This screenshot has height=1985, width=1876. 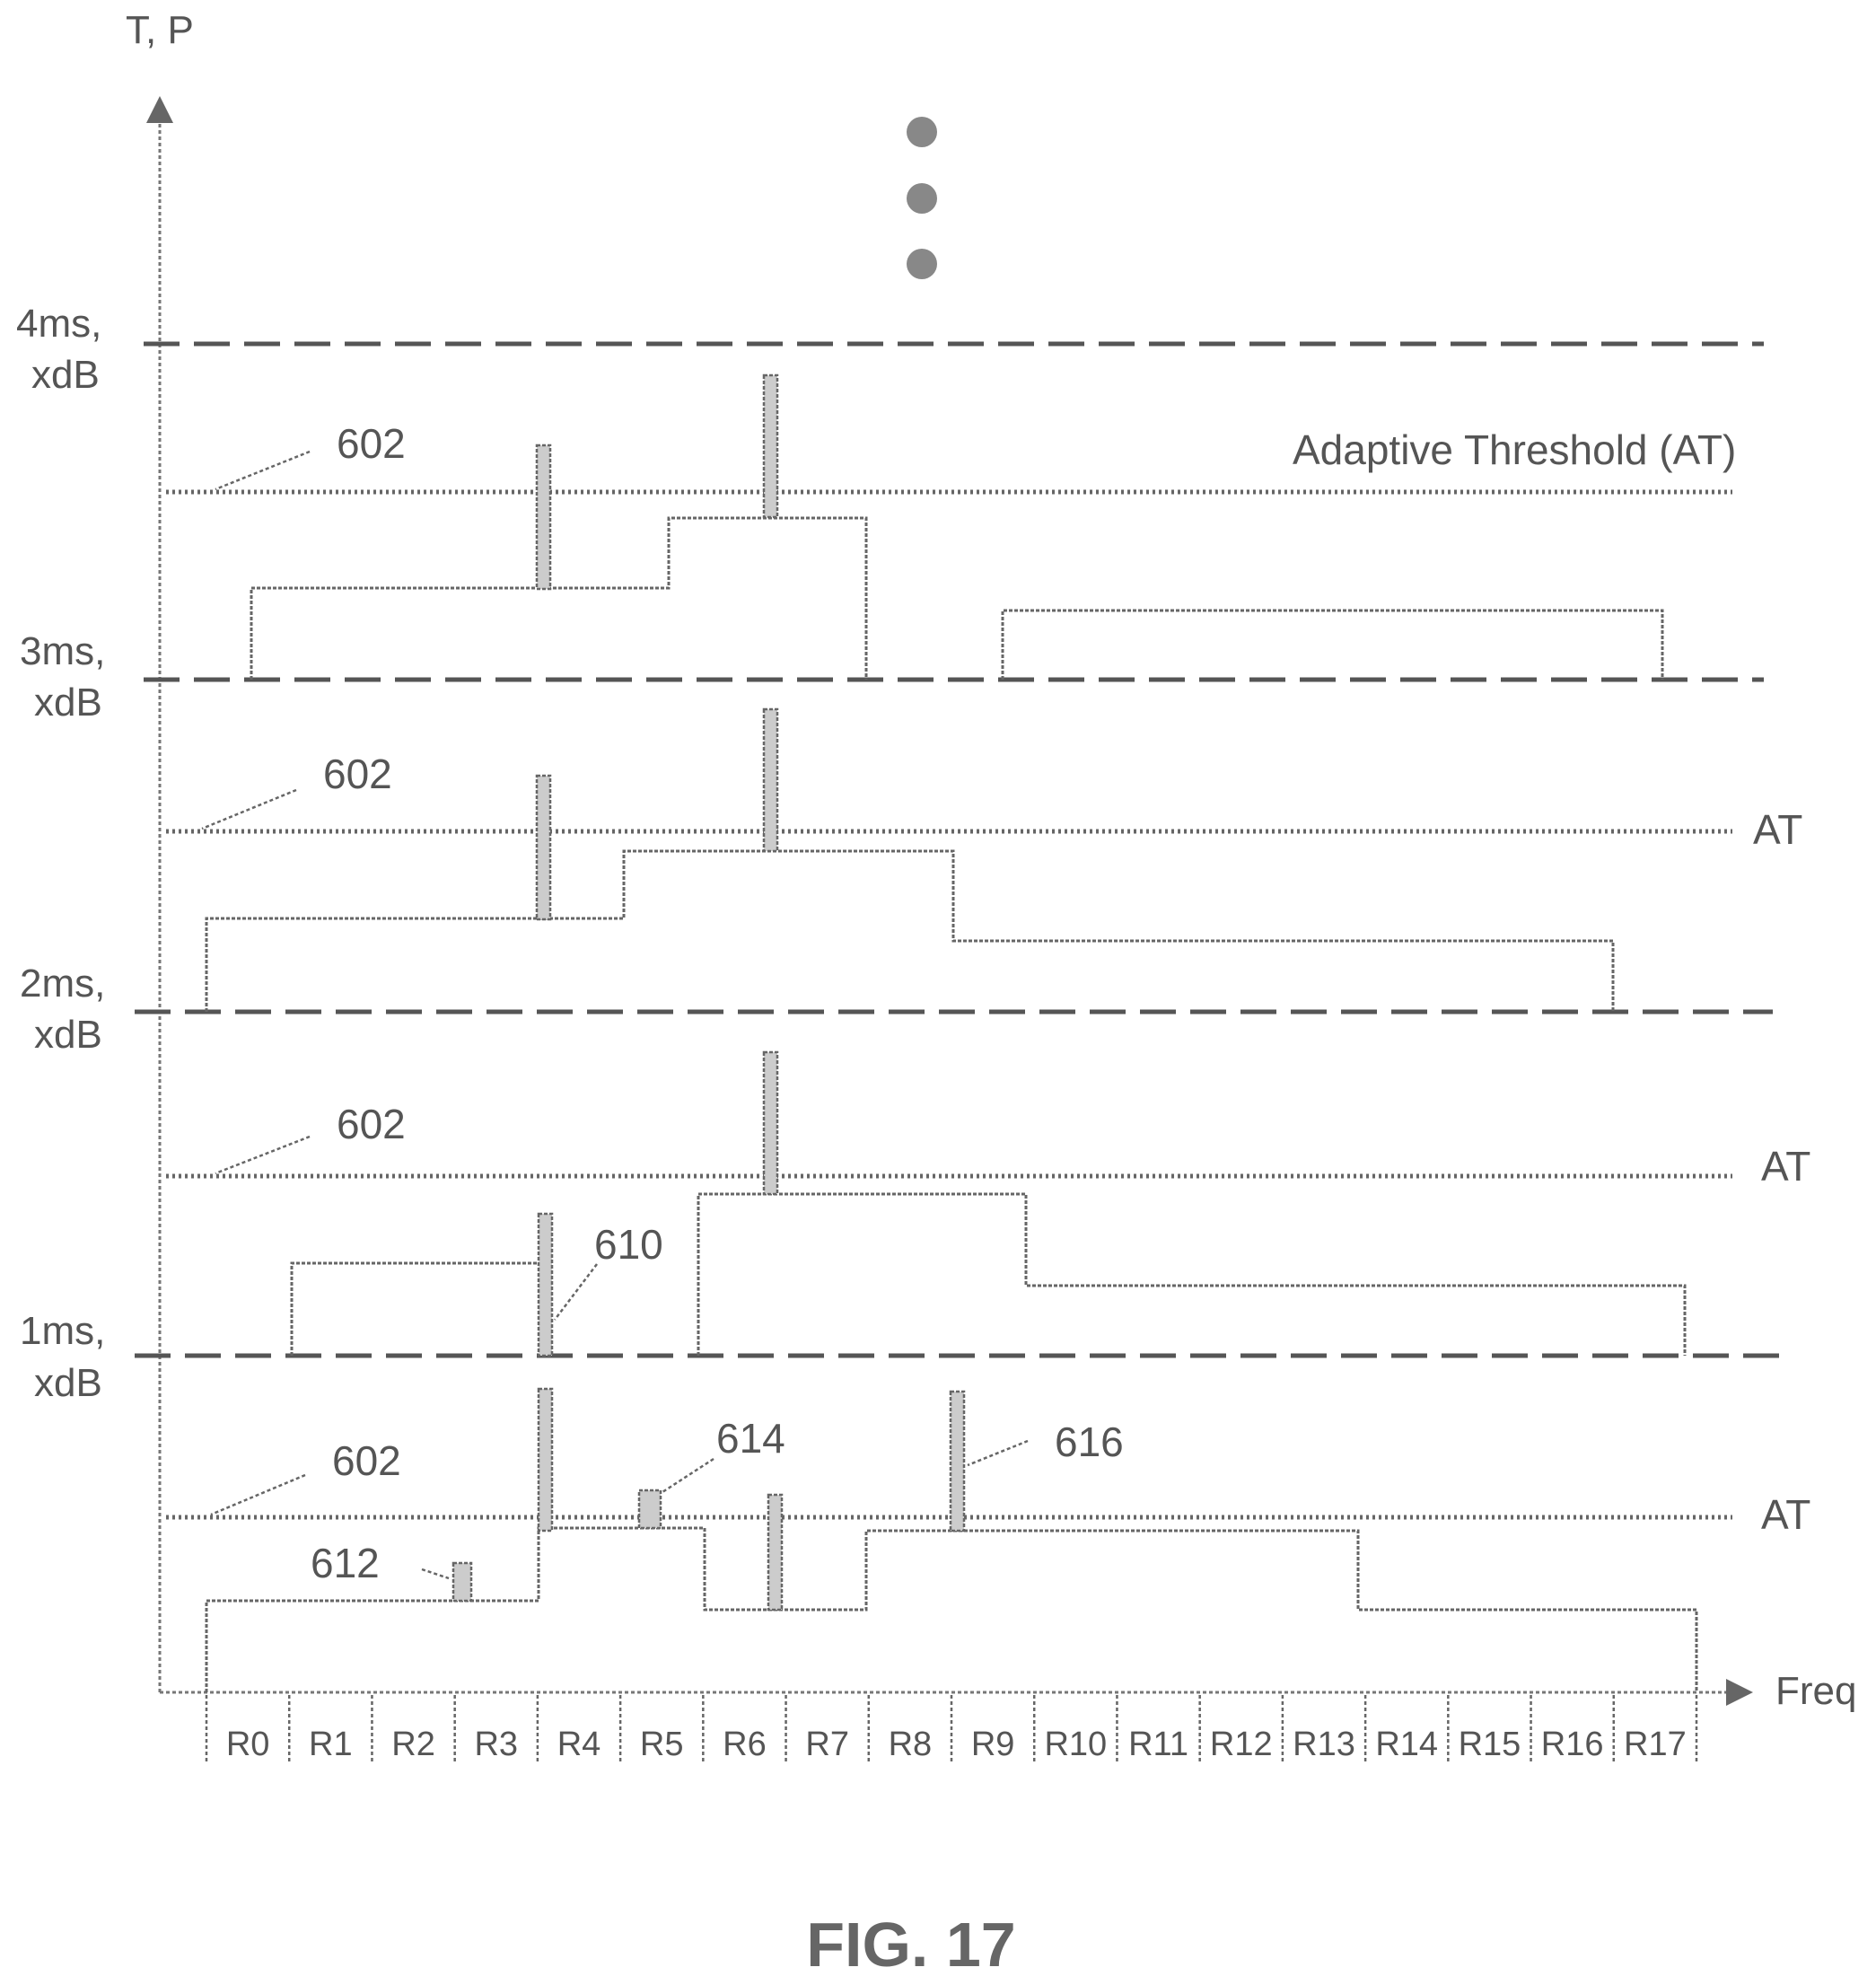 I want to click on power-profile-0ms, so click(x=951, y=1609).